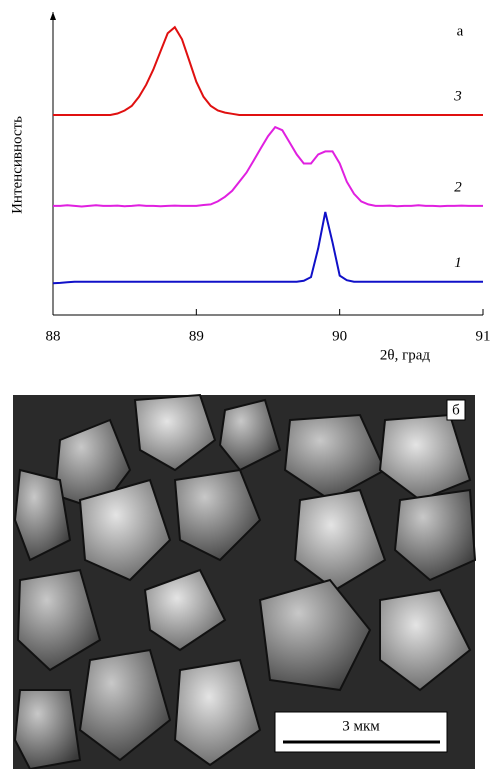 This screenshot has height=769, width=491. Describe the element at coordinates (53, 336) in the screenshot. I see `x-tick-label: 88` at that location.